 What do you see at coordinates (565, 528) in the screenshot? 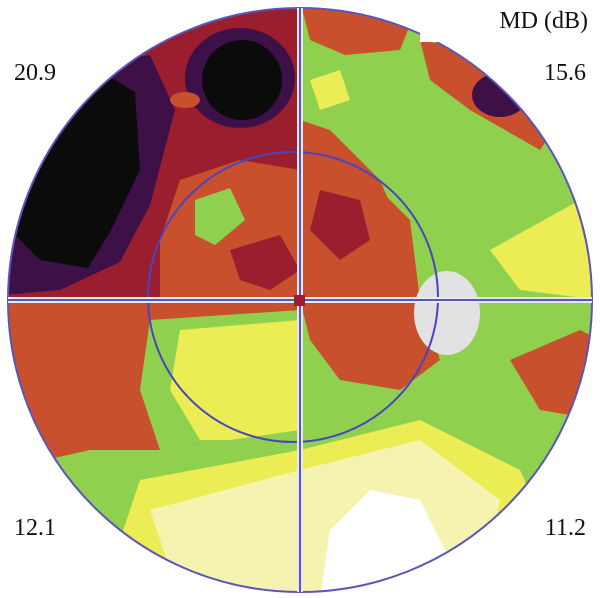
I see `quadrant-value: 11.2` at bounding box center [565, 528].